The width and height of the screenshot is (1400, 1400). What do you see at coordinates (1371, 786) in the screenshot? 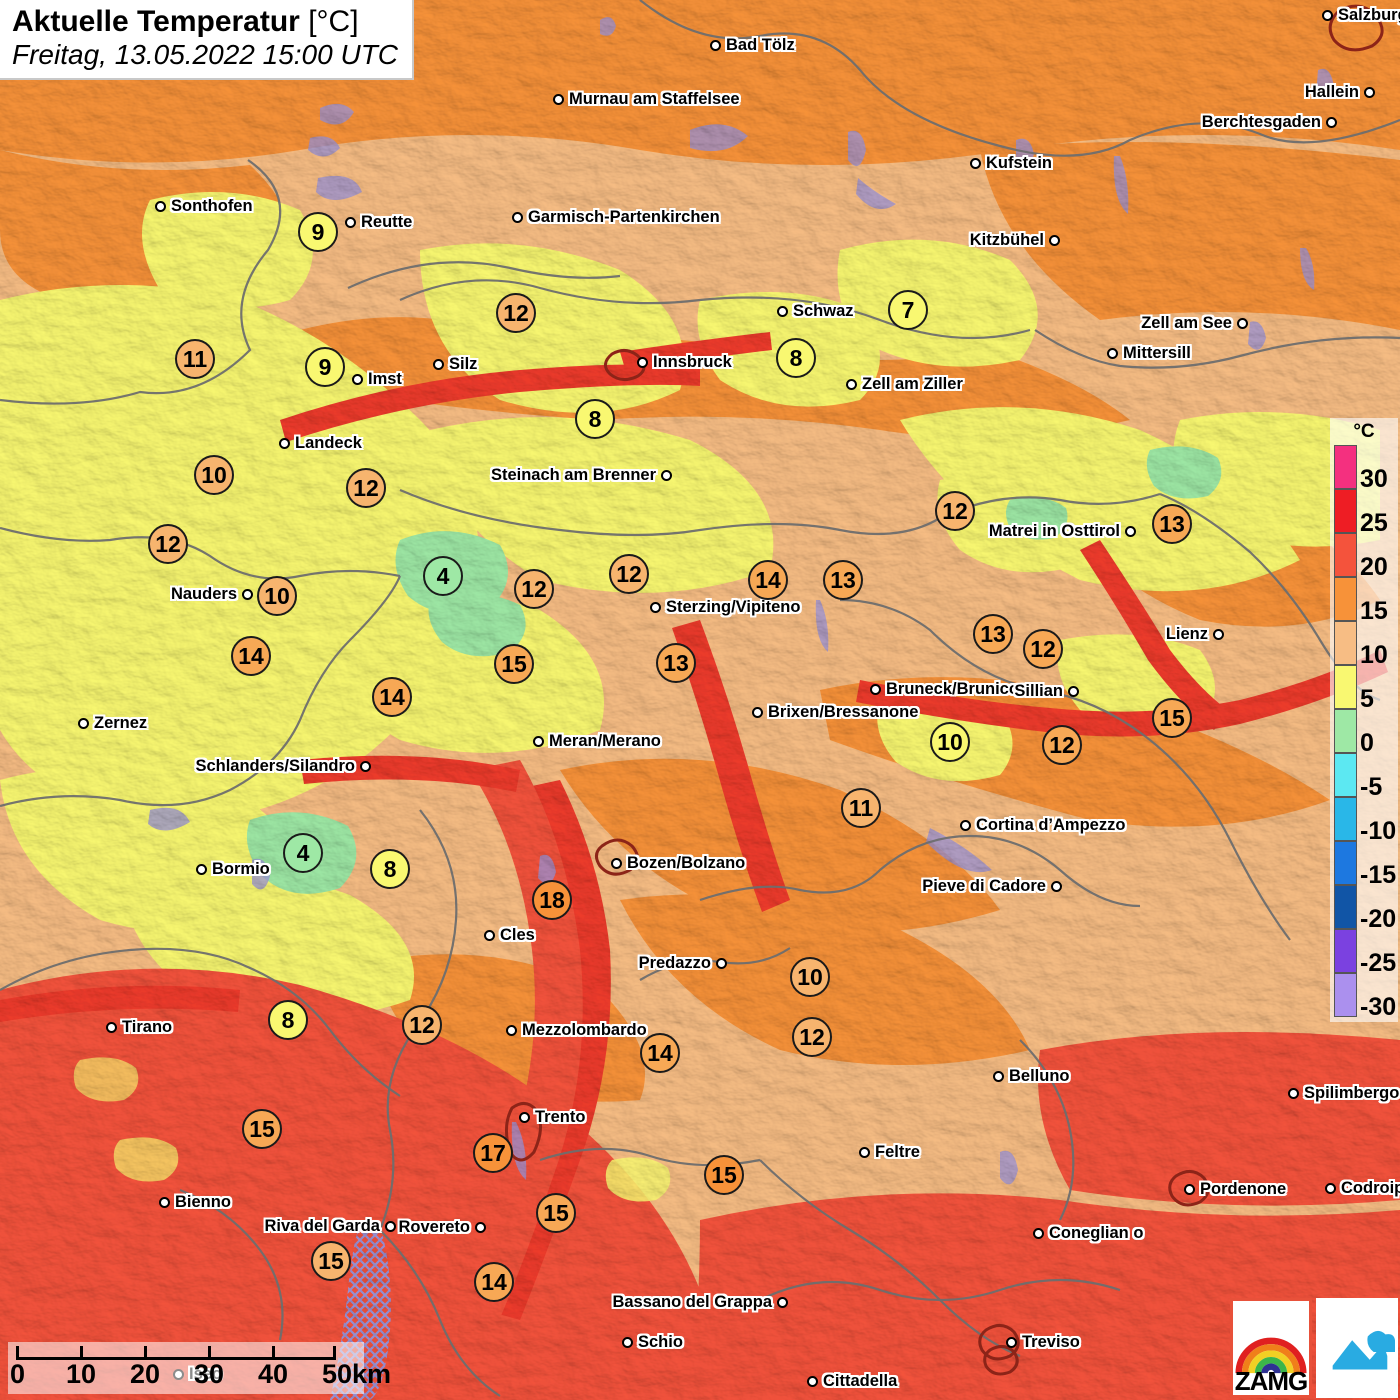
I see `legend-value-label: -5` at bounding box center [1371, 786].